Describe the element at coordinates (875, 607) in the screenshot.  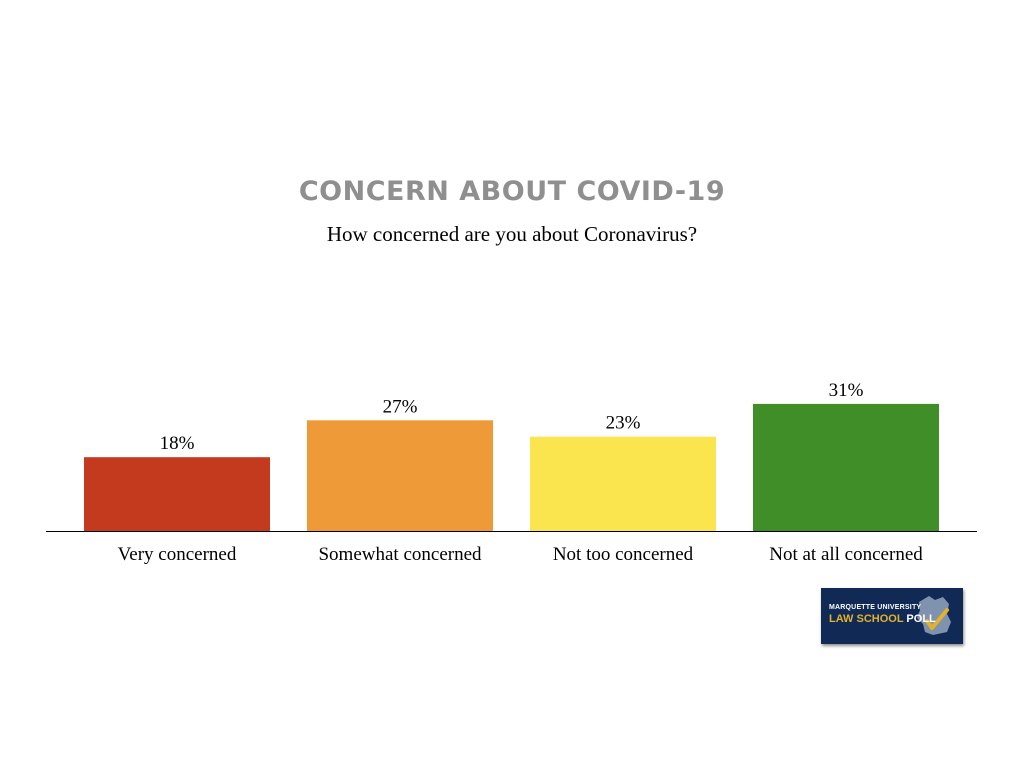
I see `logo-line-university: MARQUETTE UNIVERSITY` at that location.